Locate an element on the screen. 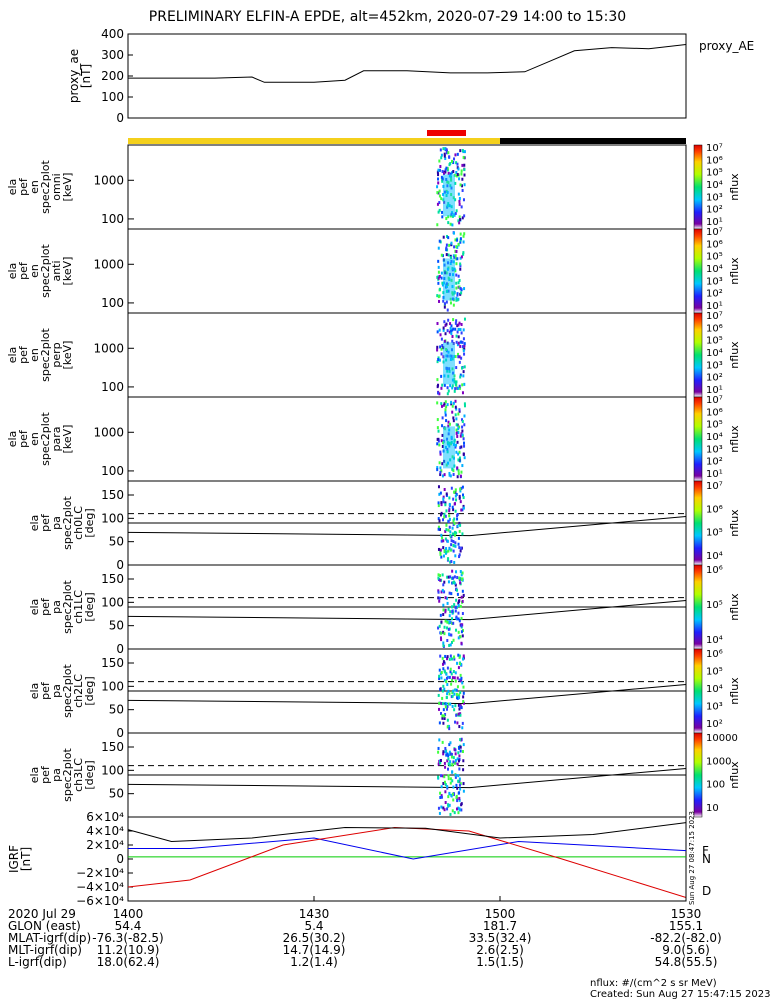 The height and width of the screenshot is (1000, 775). pitch-ylabel: pa is located at coordinates (56, 691).